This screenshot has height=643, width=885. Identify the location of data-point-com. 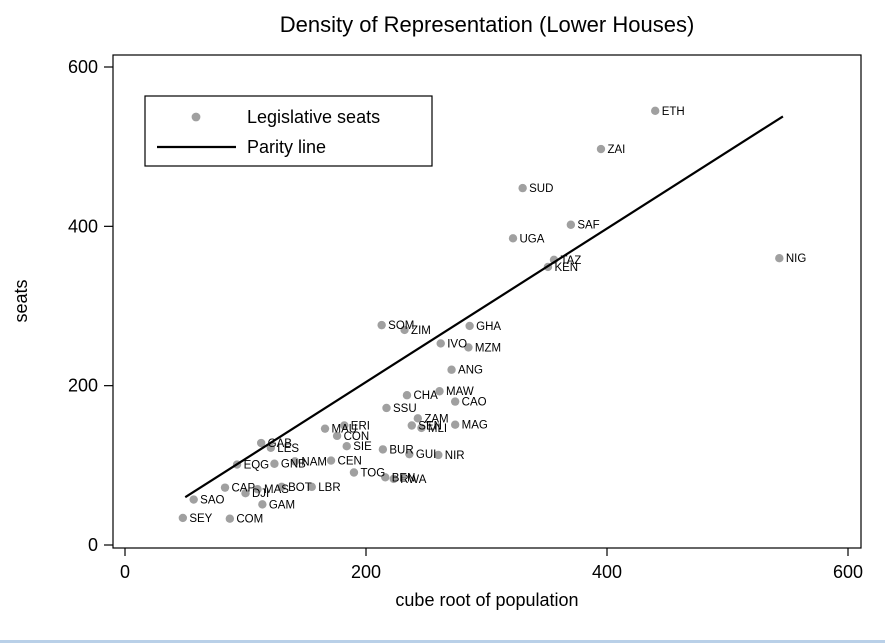
(230, 518).